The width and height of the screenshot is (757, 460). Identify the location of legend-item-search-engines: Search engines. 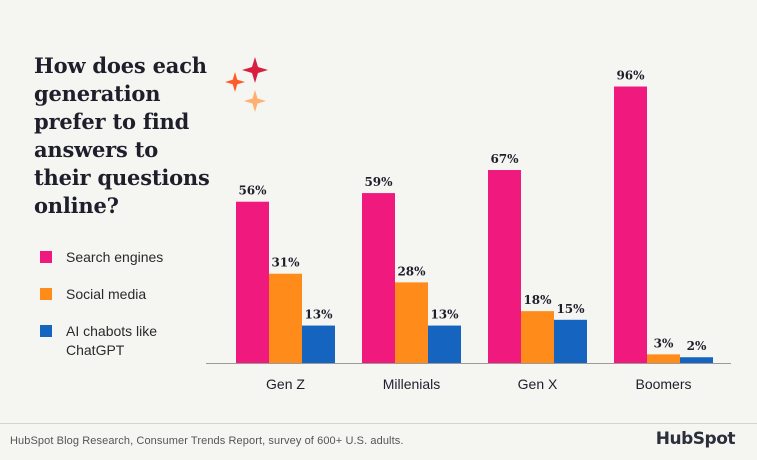
(140, 257).